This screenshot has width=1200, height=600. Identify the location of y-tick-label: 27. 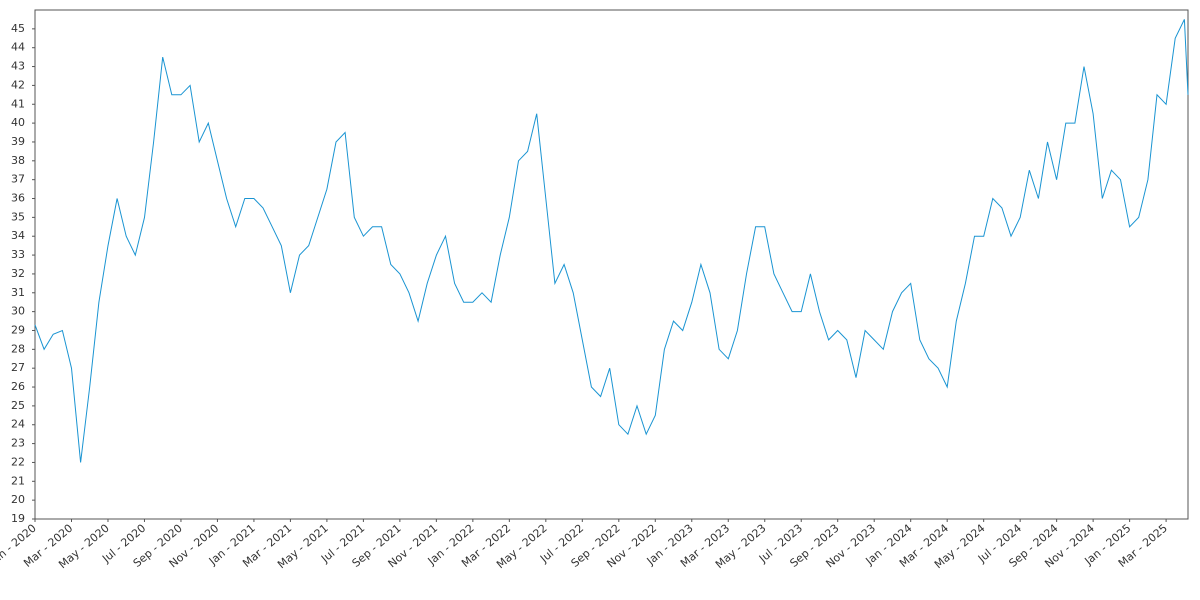
(18, 367).